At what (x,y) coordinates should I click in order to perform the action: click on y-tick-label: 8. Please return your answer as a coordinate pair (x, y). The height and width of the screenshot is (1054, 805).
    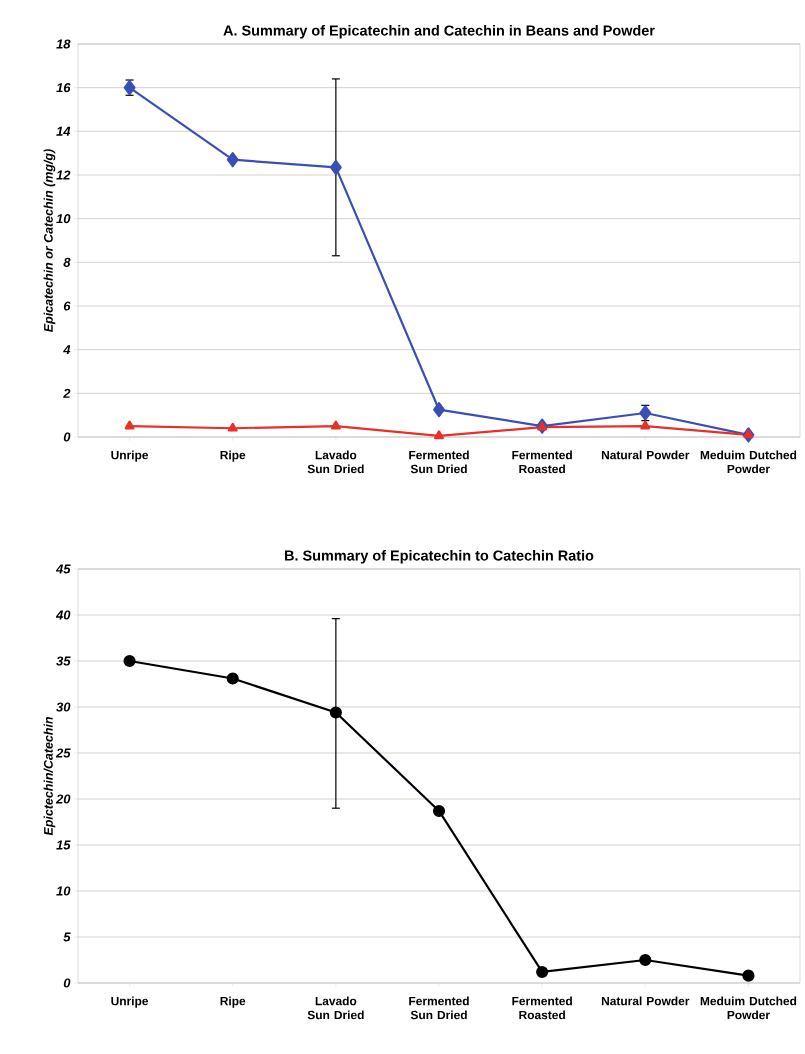
    Looking at the image, I should click on (67, 262).